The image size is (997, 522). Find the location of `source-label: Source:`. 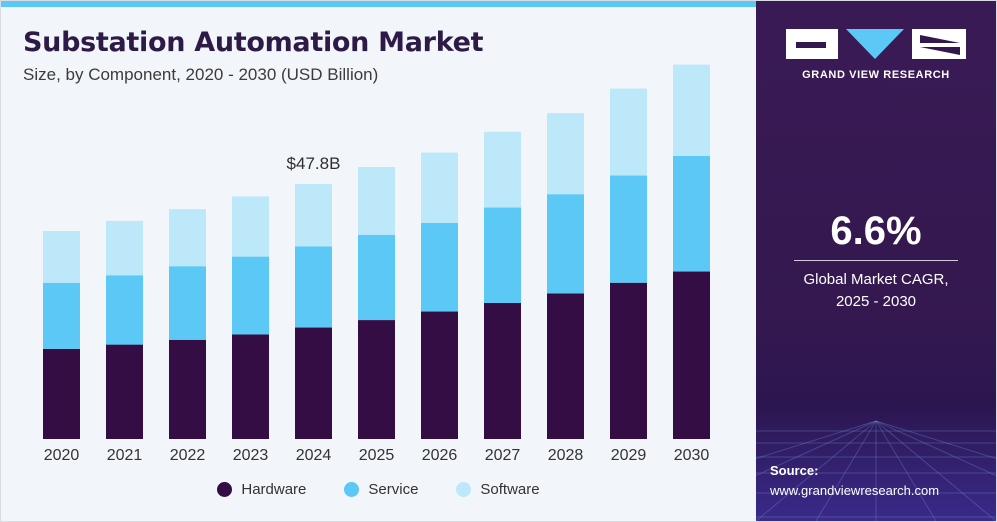

source-label: Source: is located at coordinates (794, 470).